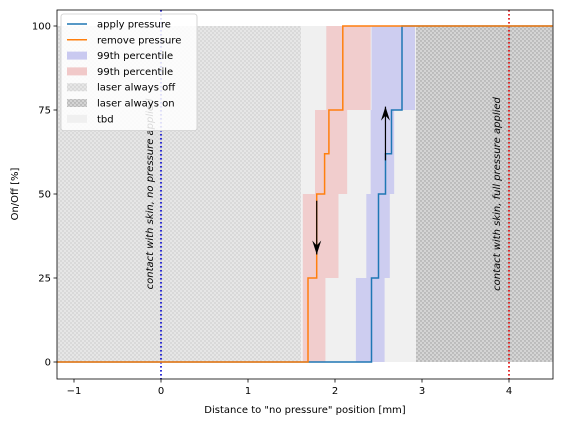 The height and width of the screenshot is (424, 562). What do you see at coordinates (136, 88) in the screenshot?
I see `legend-label: laser always off` at bounding box center [136, 88].